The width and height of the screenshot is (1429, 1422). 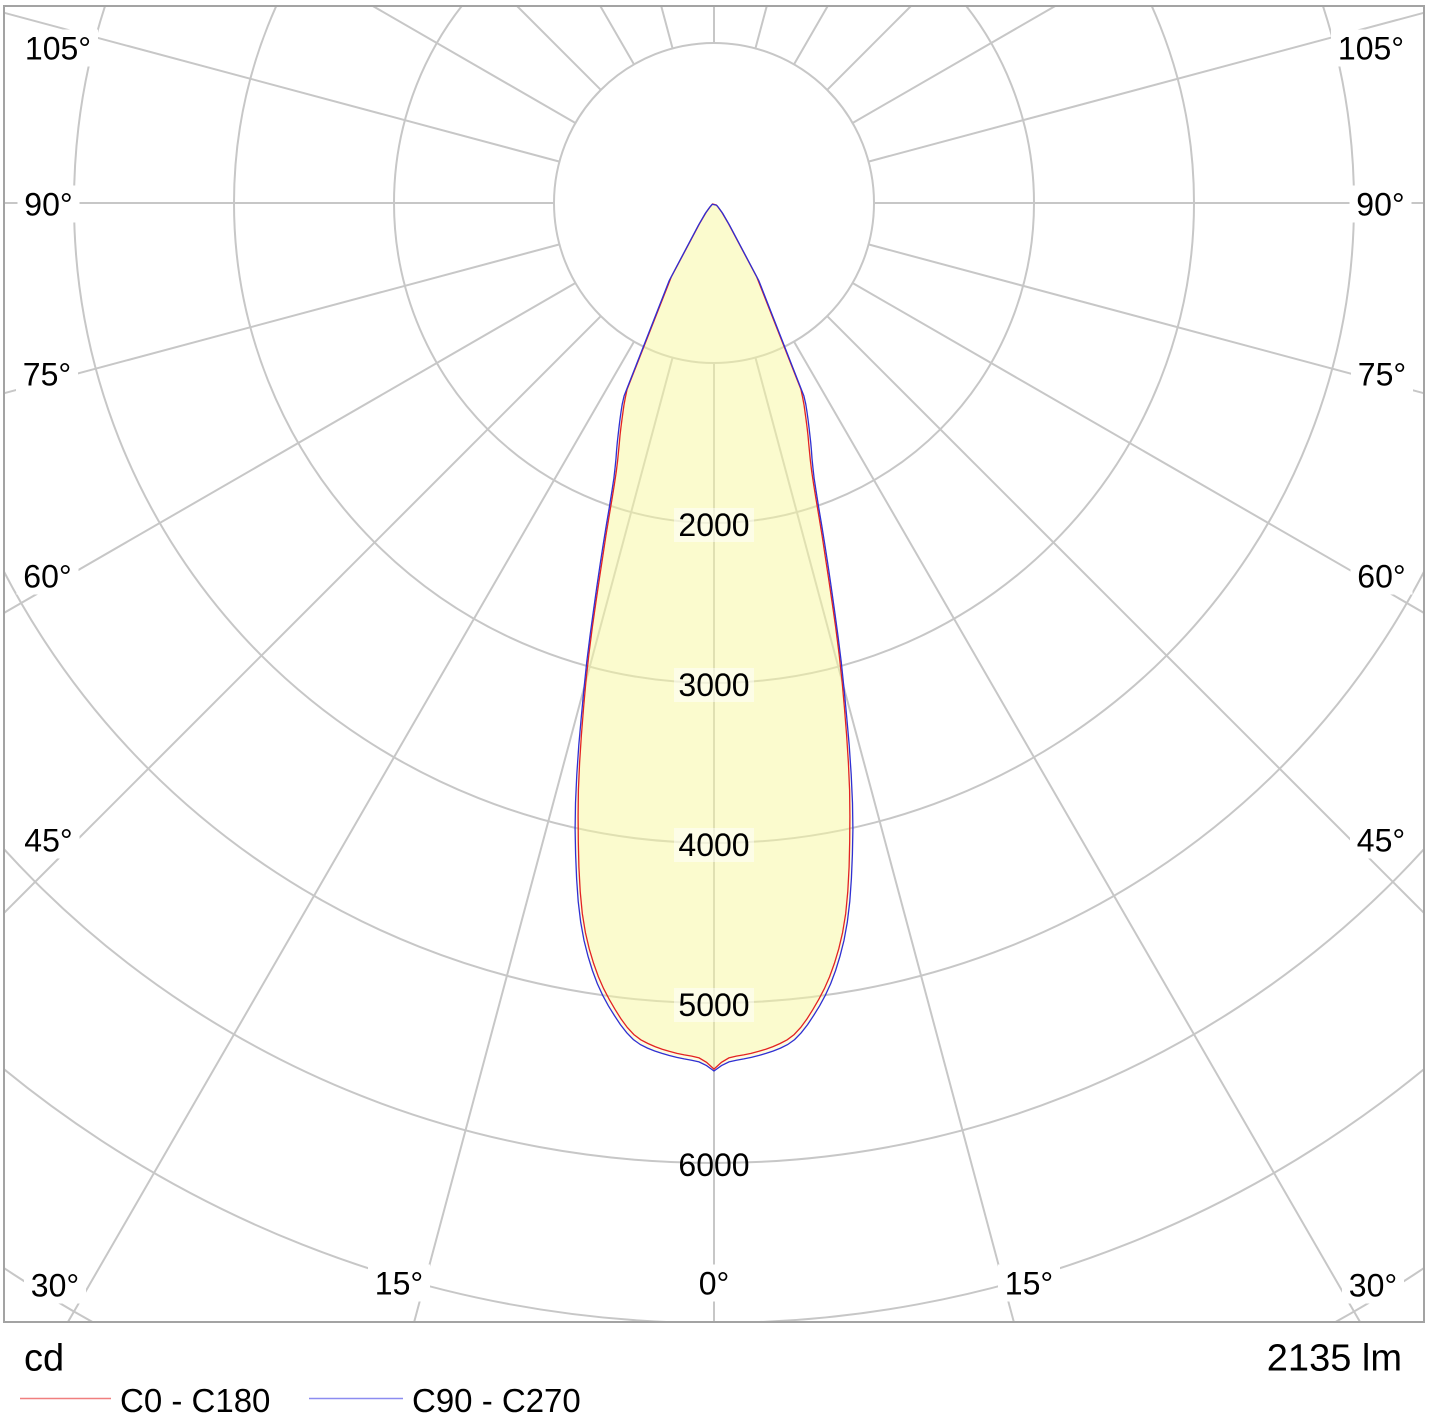 I want to click on svg-text: C0 - C180, so click(x=195, y=1400).